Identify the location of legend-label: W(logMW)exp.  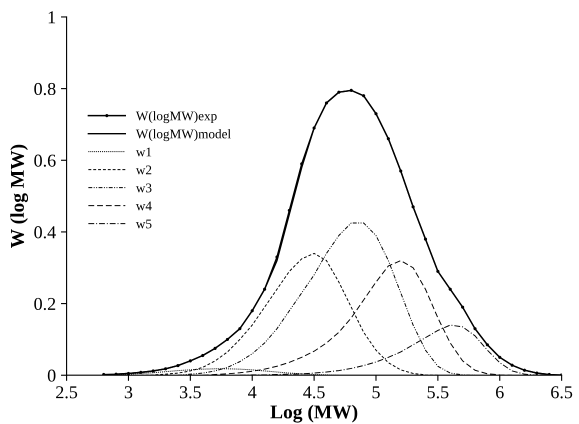
(176, 117).